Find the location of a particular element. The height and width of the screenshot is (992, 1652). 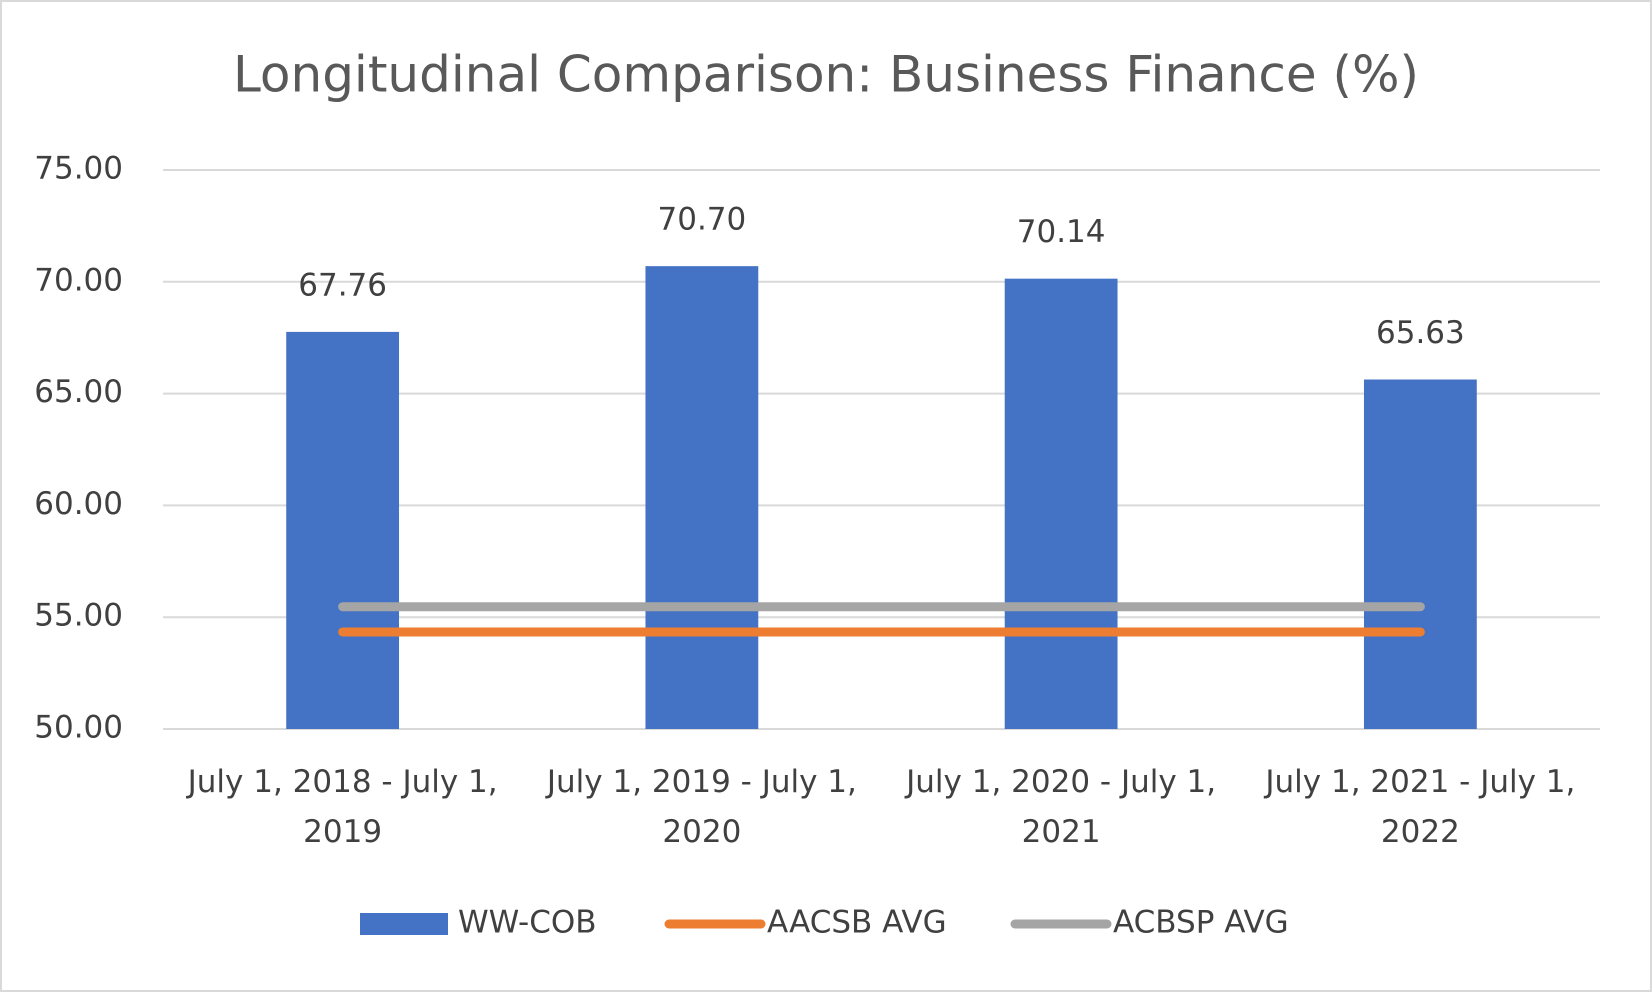

x-tick-label: July 1, 2019 - July 1, 2020 is located at coordinates (701, 807).